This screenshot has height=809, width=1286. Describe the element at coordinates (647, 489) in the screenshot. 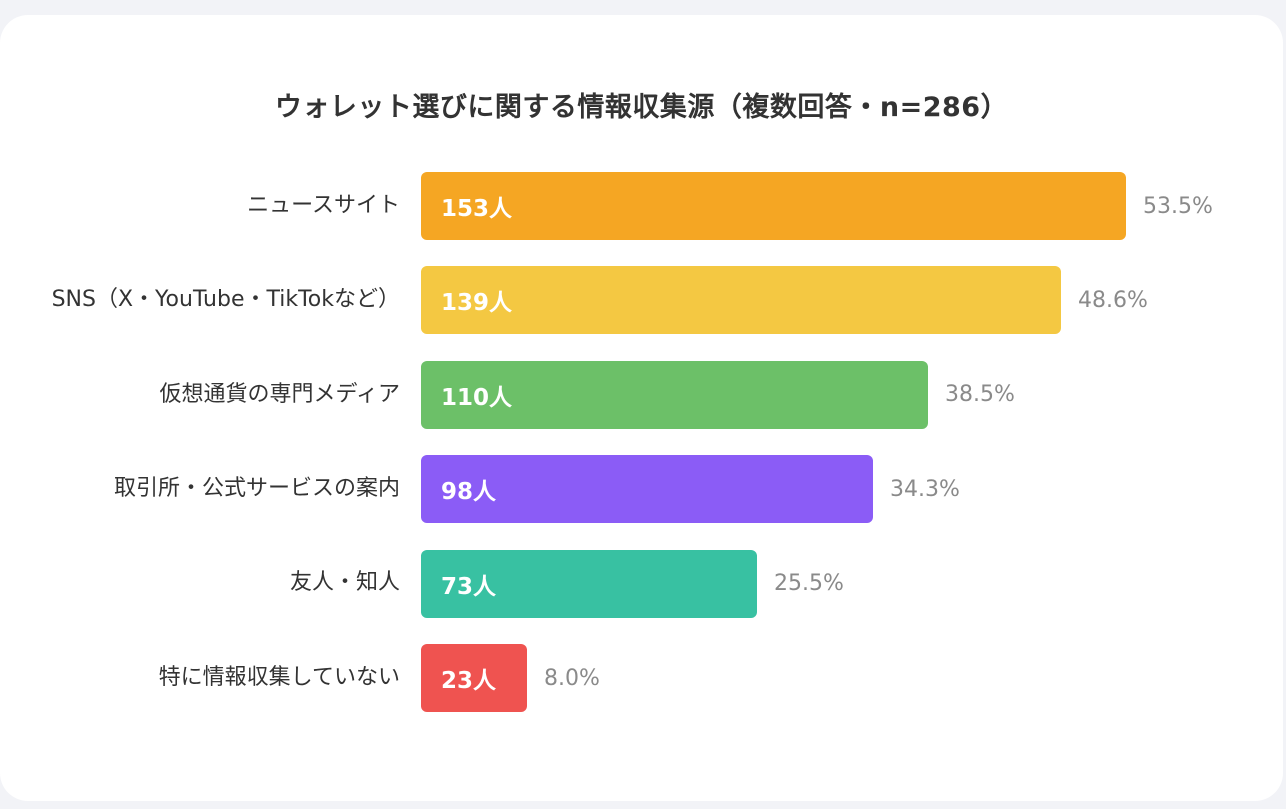

I see `bar: 98人` at that location.